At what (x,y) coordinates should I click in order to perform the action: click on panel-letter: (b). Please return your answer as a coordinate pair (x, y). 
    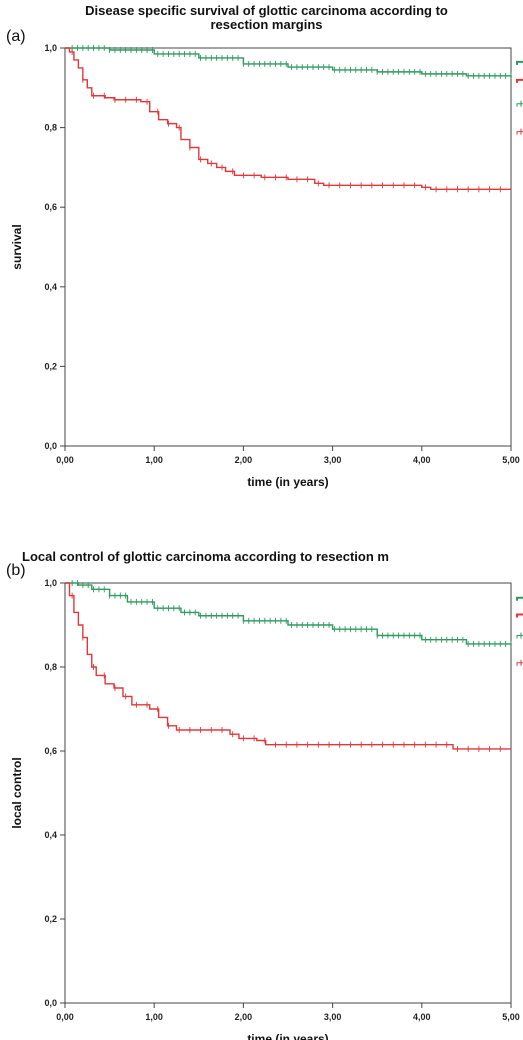
    Looking at the image, I should click on (16, 570).